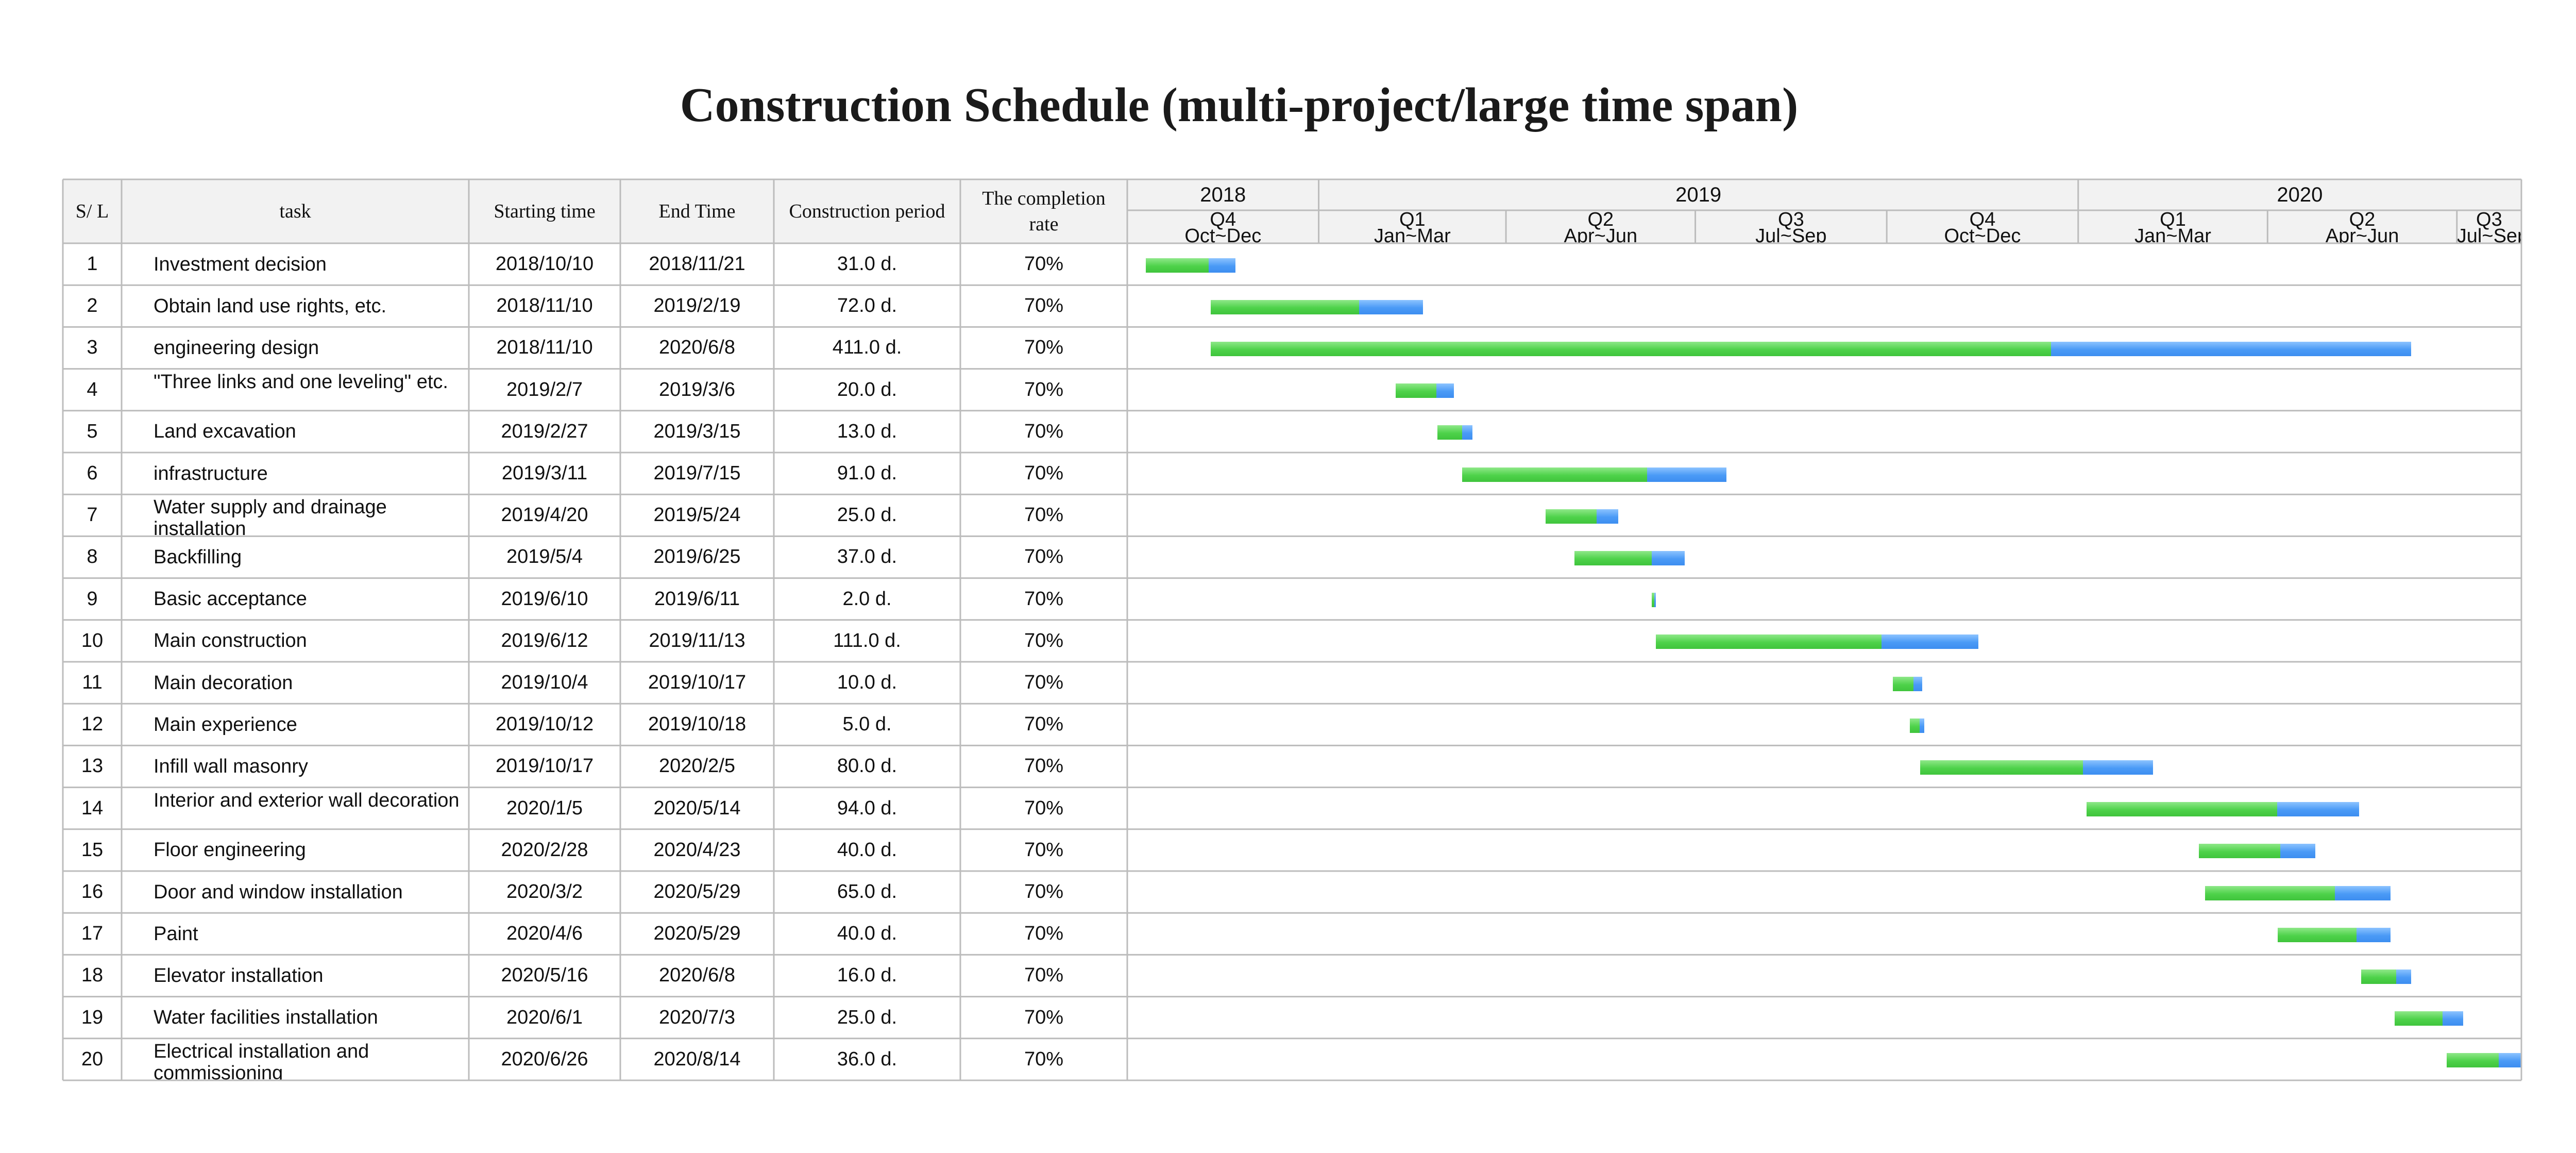 Image resolution: width=2576 pixels, height=1153 pixels. I want to click on task-name: Elevator installation, so click(239, 975).